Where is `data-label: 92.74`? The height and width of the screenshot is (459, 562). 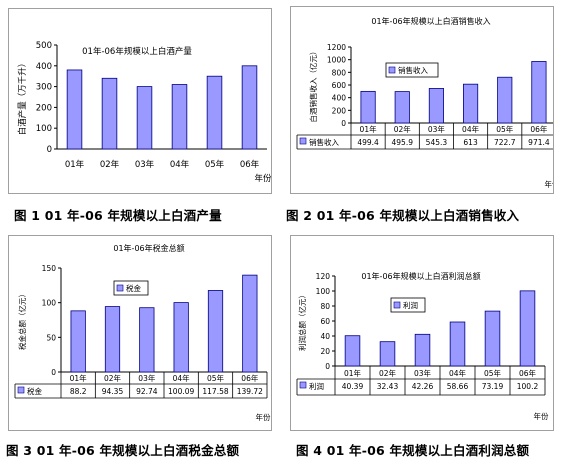 data-label: 92.74 is located at coordinates (147, 391).